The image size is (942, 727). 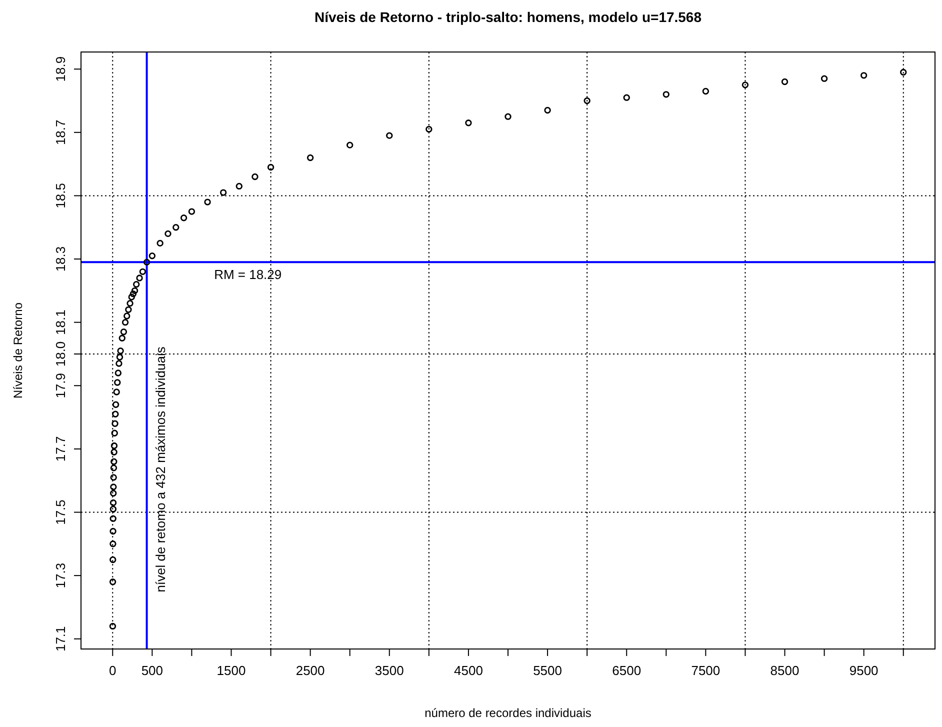 What do you see at coordinates (468, 670) in the screenshot?
I see `x-tick-label: 4500` at bounding box center [468, 670].